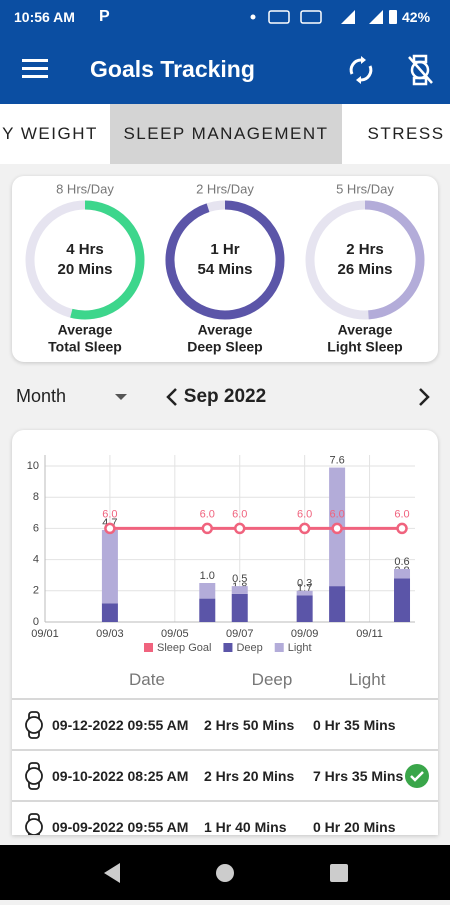 The width and height of the screenshot is (450, 905). Describe the element at coordinates (249, 725) in the screenshot. I see `table-cell: 2 Hrs 50 Mins` at that location.